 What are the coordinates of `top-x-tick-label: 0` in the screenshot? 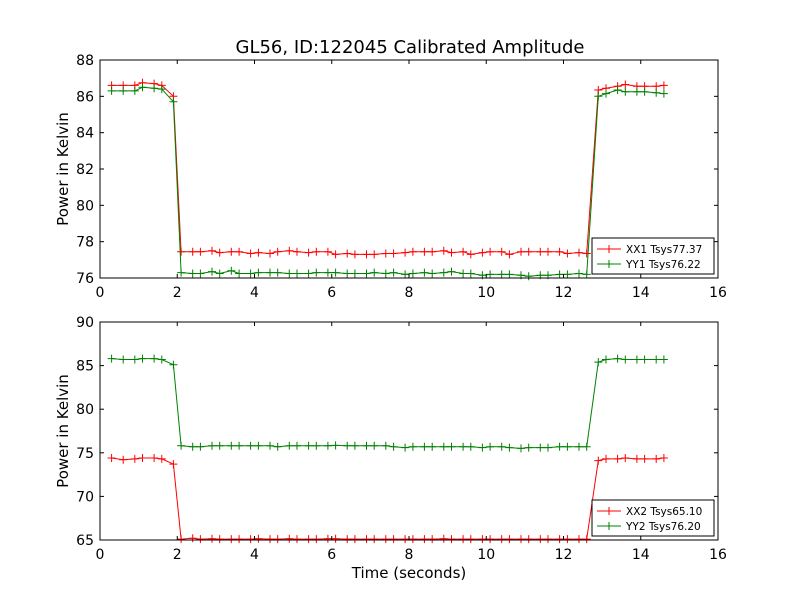 It's located at (100, 293).